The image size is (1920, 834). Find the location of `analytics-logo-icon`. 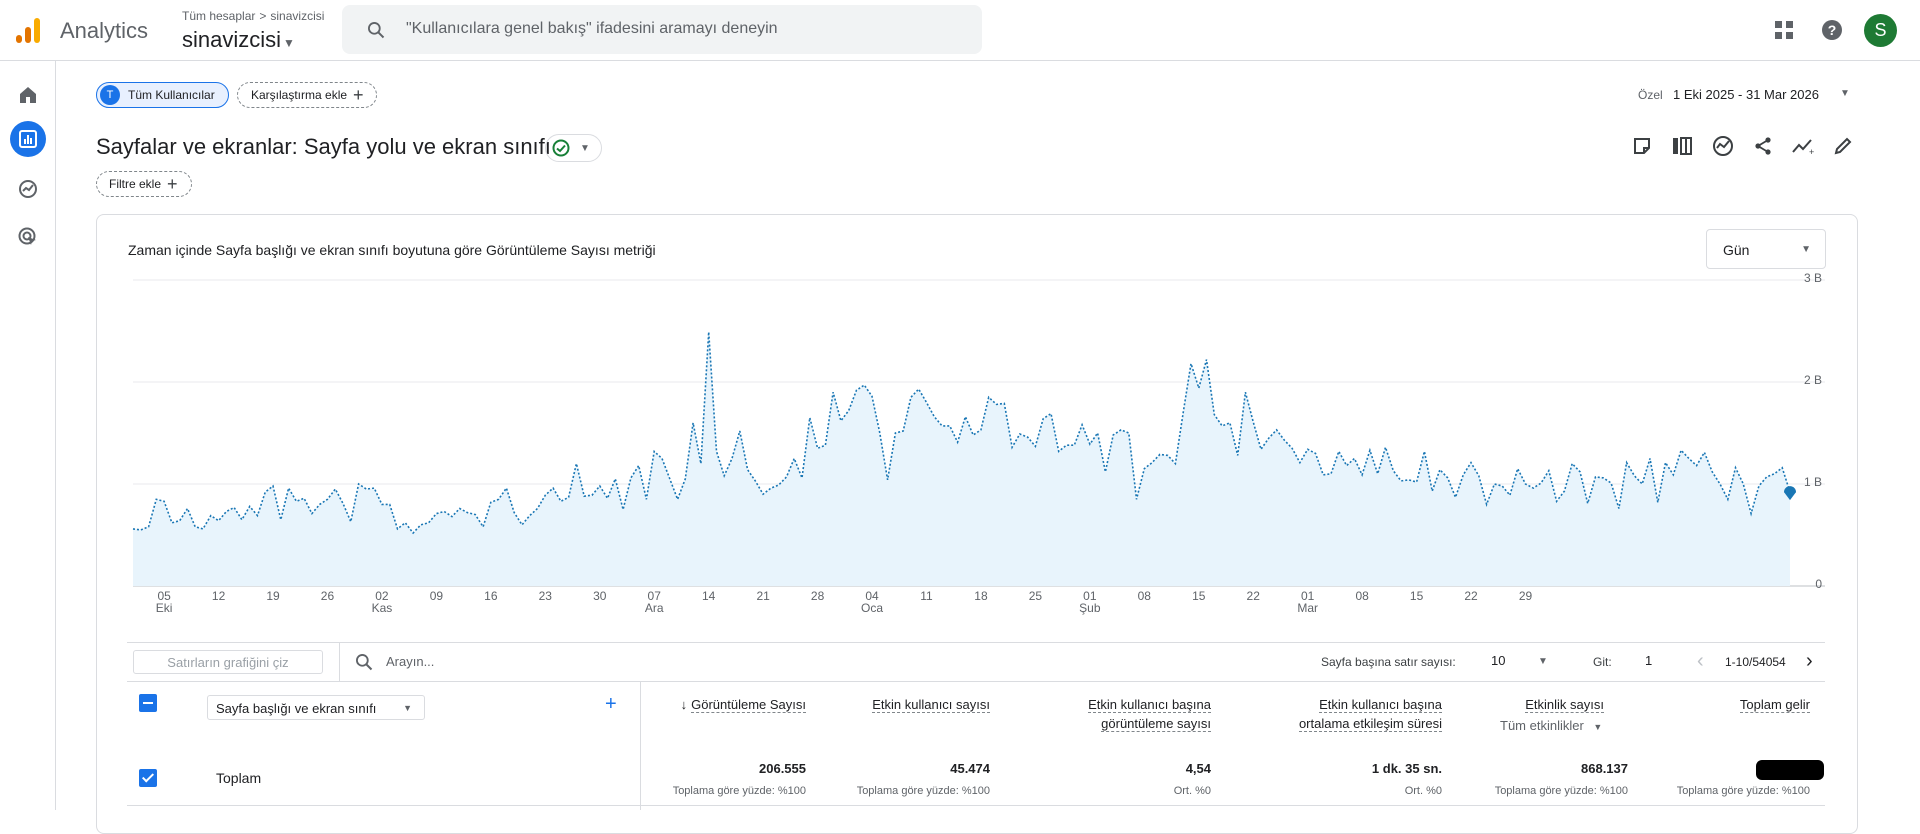

analytics-logo-icon is located at coordinates (28, 30).